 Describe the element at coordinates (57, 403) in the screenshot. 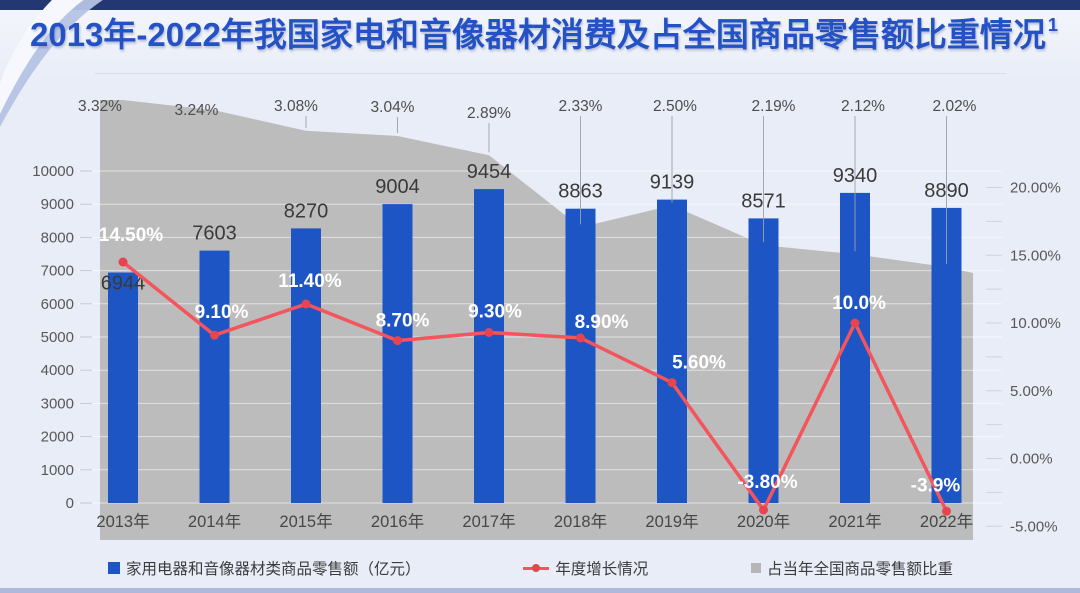

I see `left-axis-label: 3000` at that location.